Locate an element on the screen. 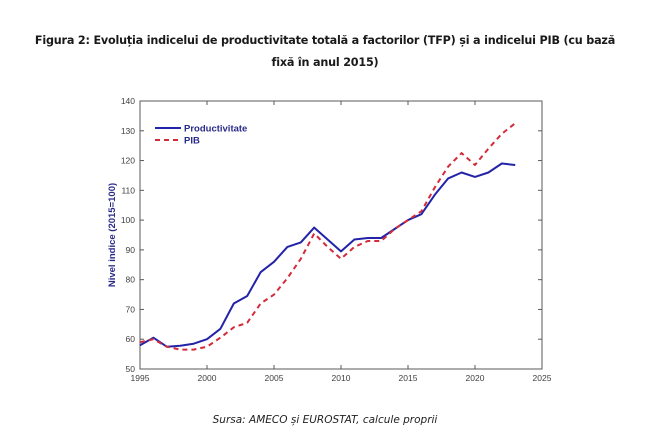  y-tick-label: 60 is located at coordinates (131, 339).